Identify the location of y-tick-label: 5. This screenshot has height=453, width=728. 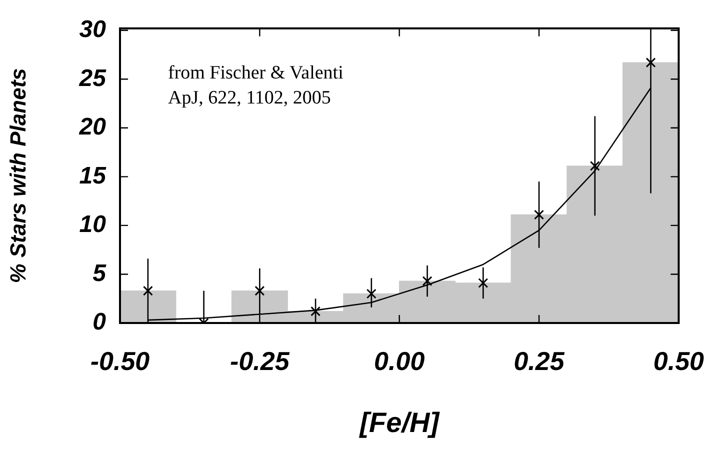
(99, 273).